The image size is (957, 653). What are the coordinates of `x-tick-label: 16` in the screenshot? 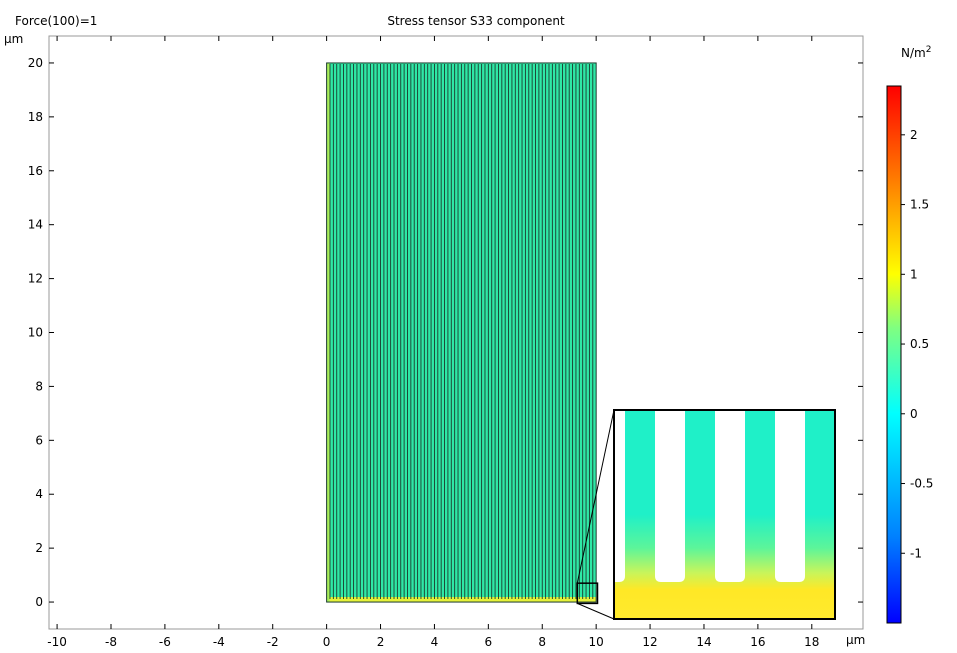 It's located at (757, 642).